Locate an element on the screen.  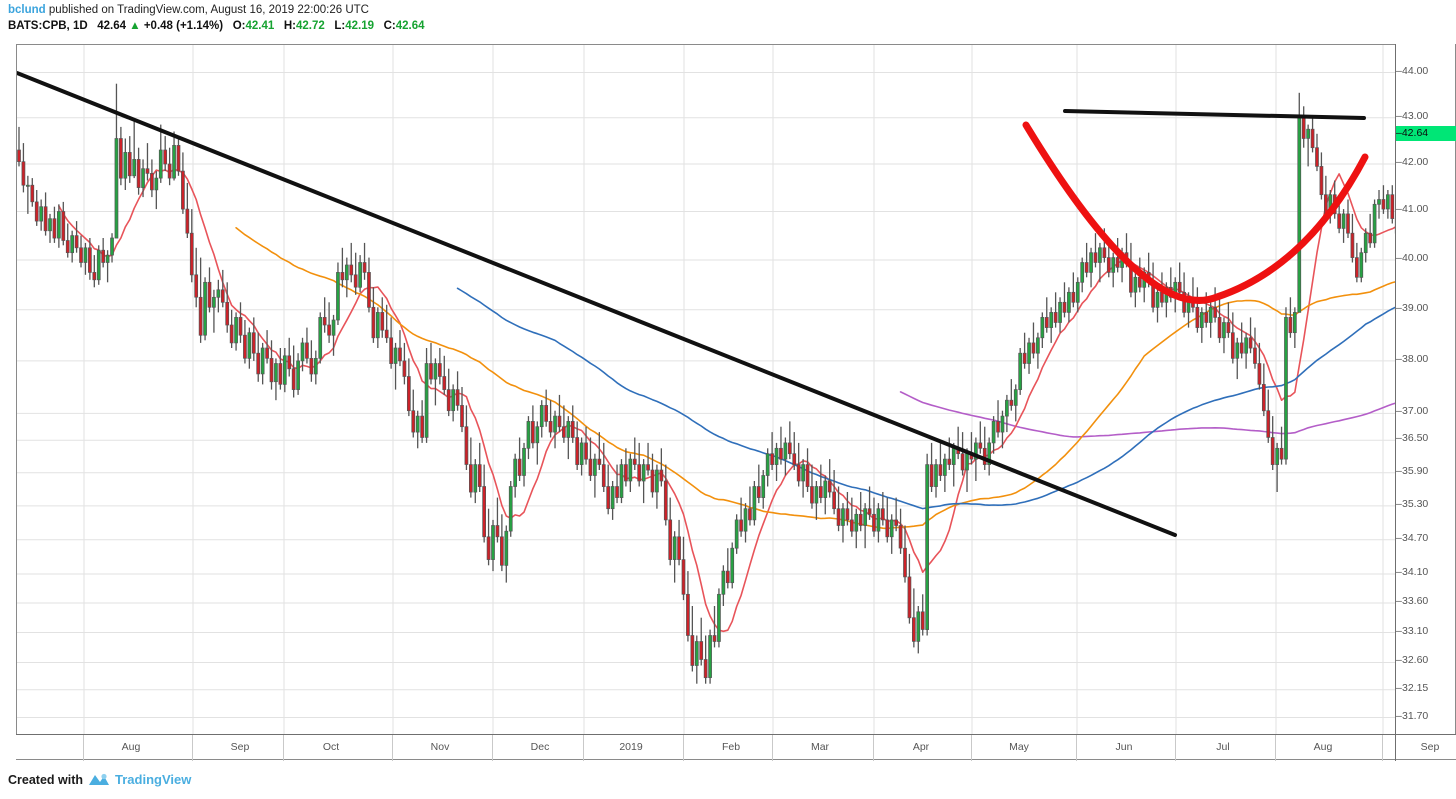
author-name: bclund is located at coordinates (27, 10).